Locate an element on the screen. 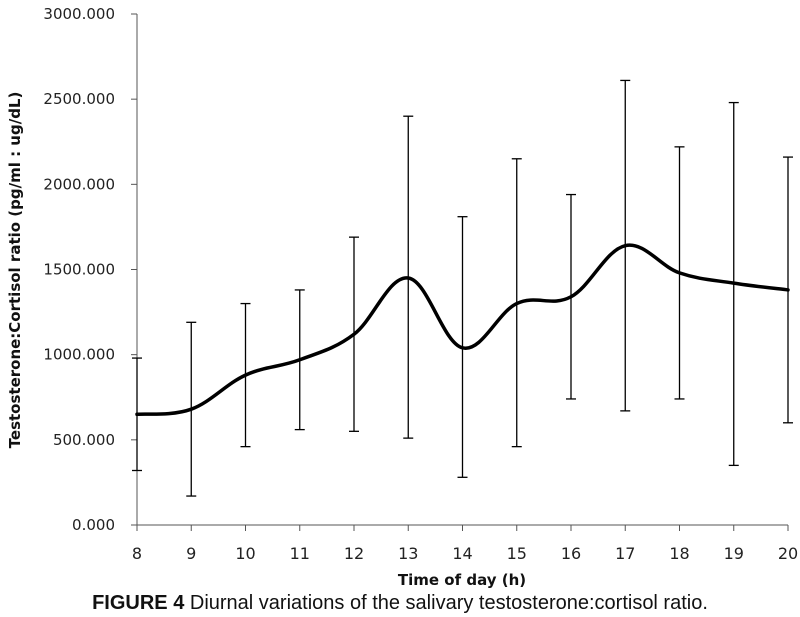  y-tick-label: 2500.000 is located at coordinates (79, 99).